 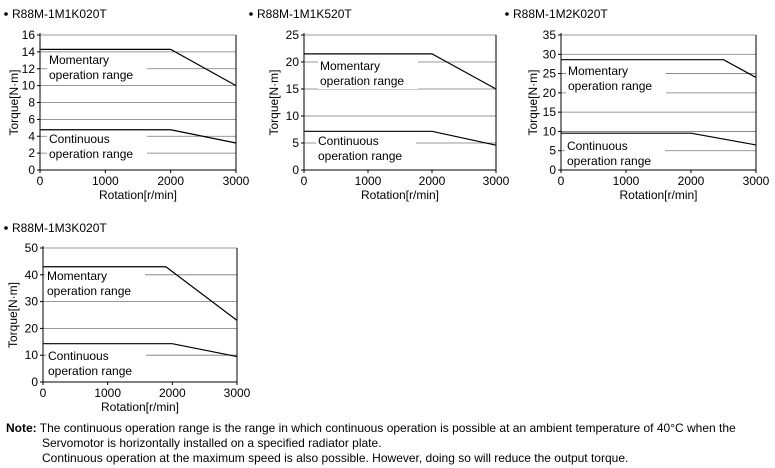 I want to click on y-tick-label: 50, so click(x=32, y=248).